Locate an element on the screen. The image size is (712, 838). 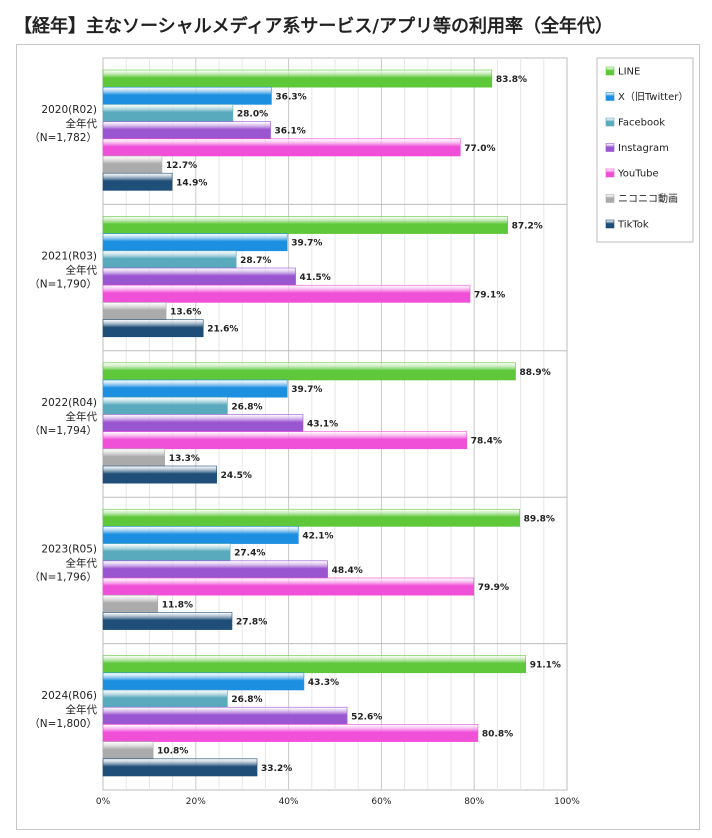
x-tick-label: 60% is located at coordinates (381, 802).